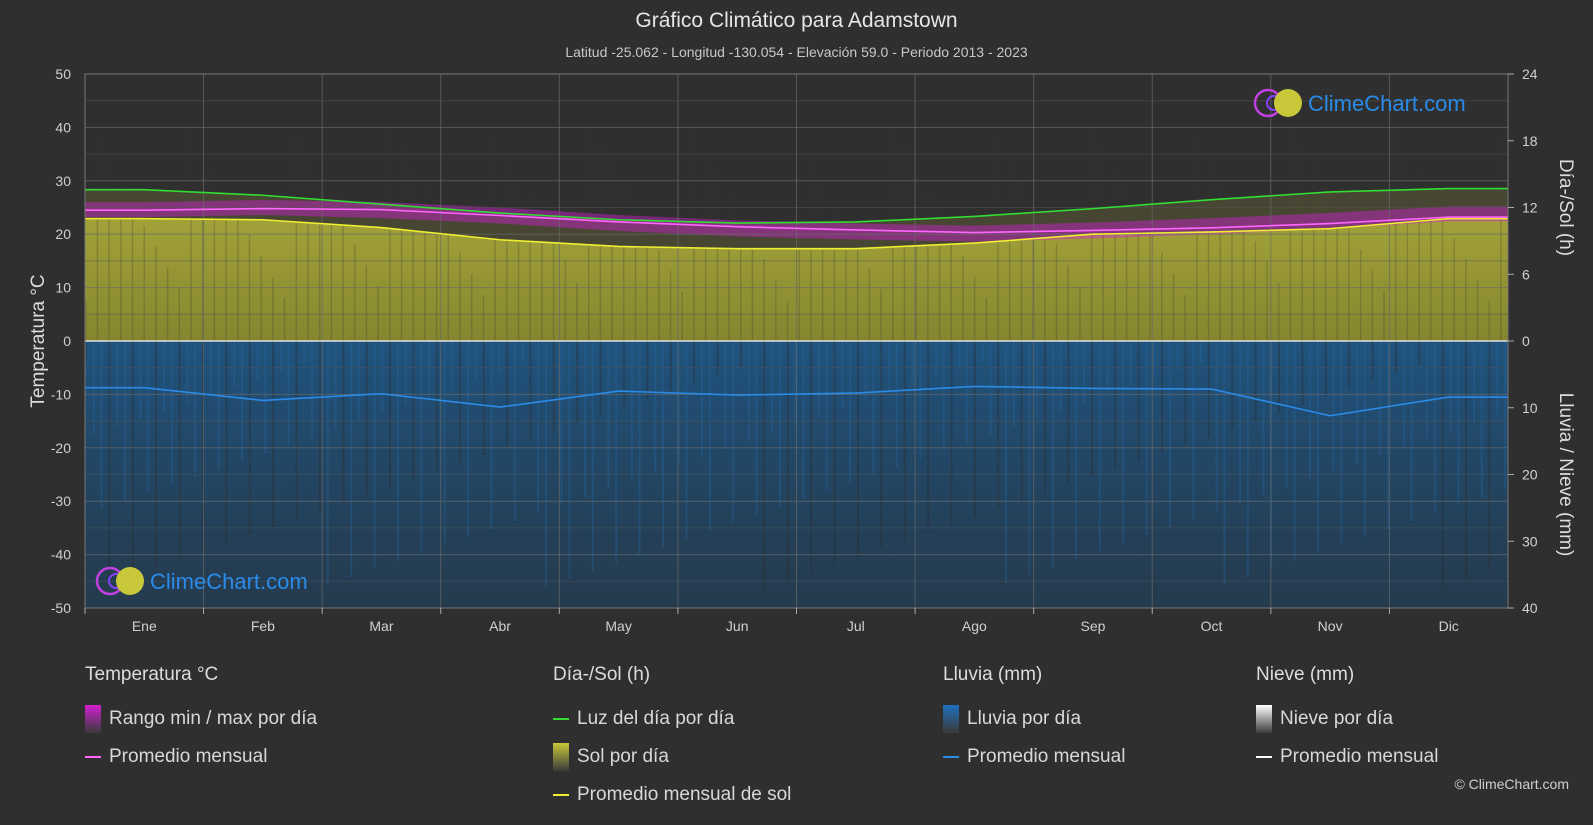  I want to click on legend-group-title: Lluvia (mm), so click(993, 674).